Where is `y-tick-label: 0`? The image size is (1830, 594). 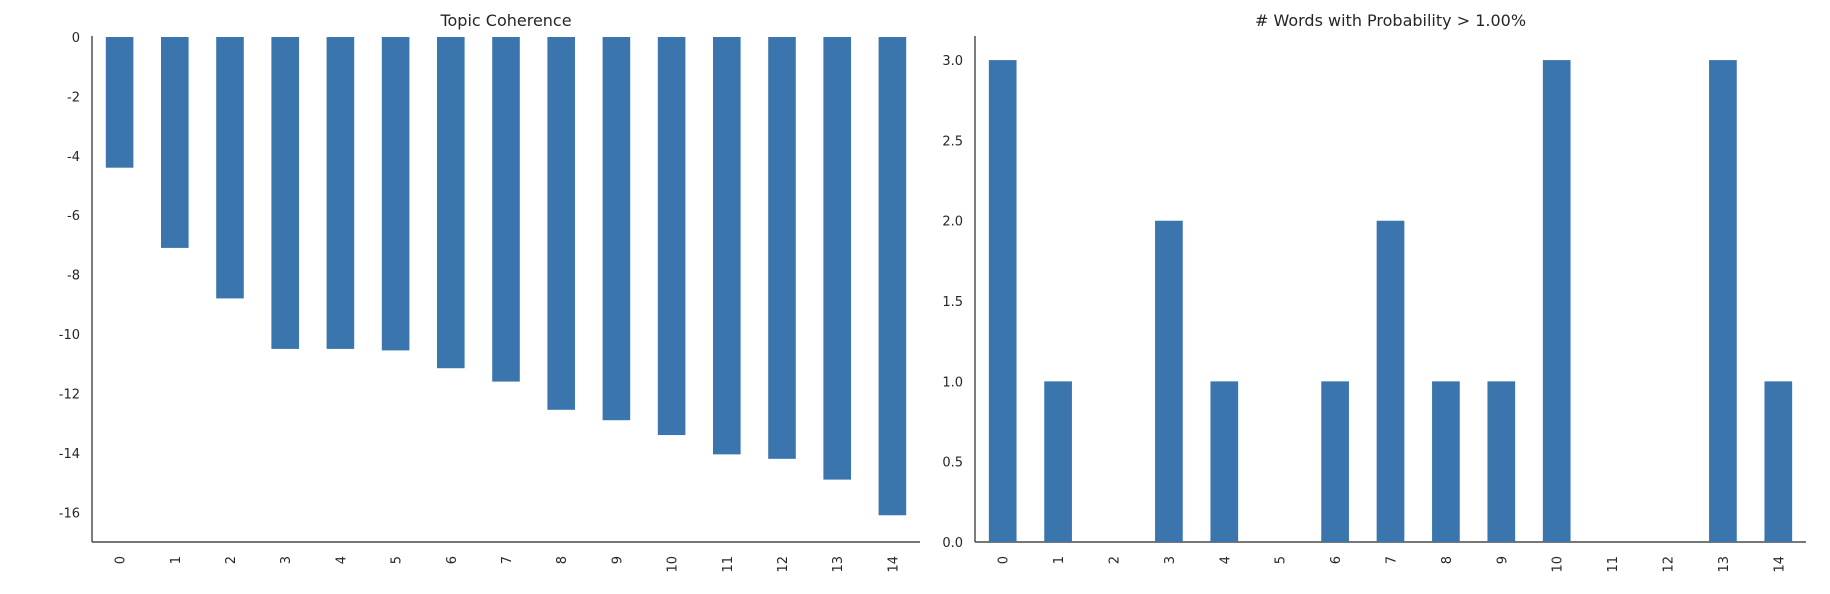 y-tick-label: 0 is located at coordinates (76, 38).